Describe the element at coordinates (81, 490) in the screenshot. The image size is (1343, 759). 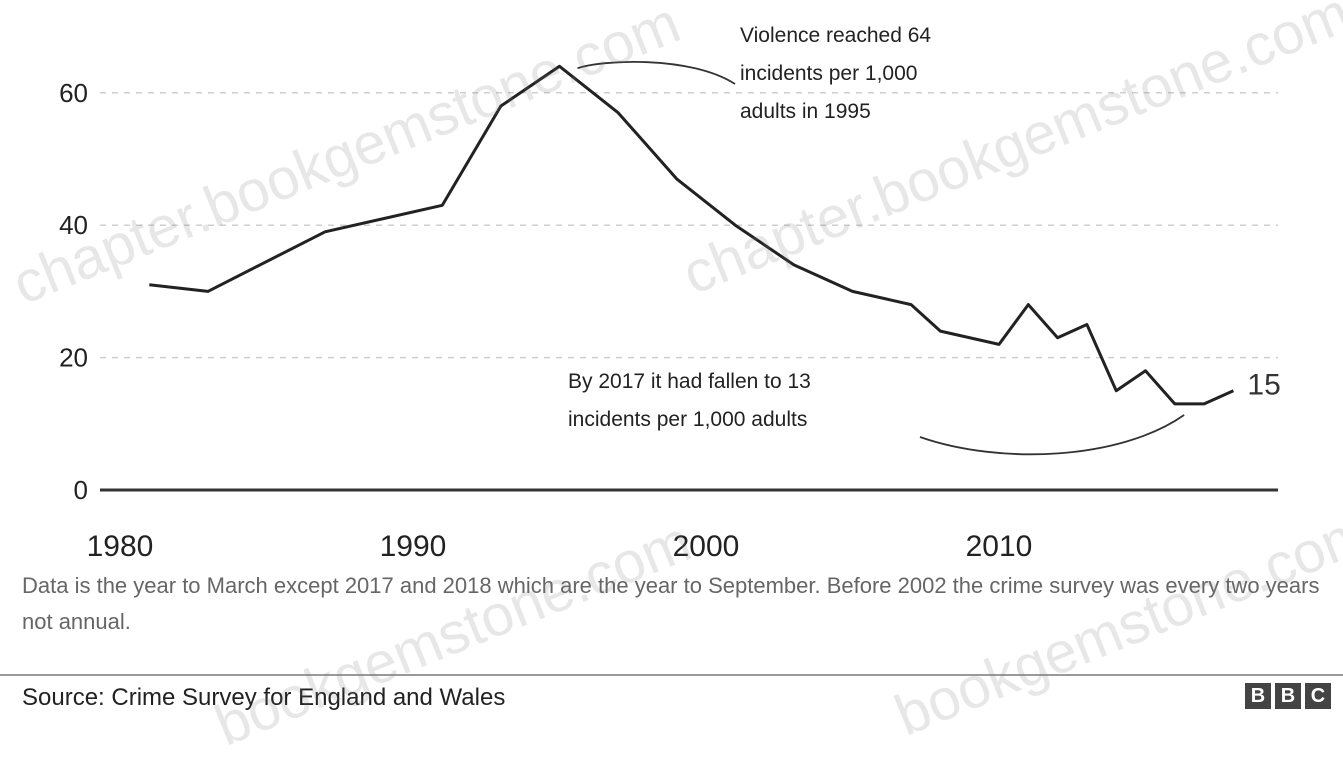
I see `y-tick-label-0: 0` at that location.